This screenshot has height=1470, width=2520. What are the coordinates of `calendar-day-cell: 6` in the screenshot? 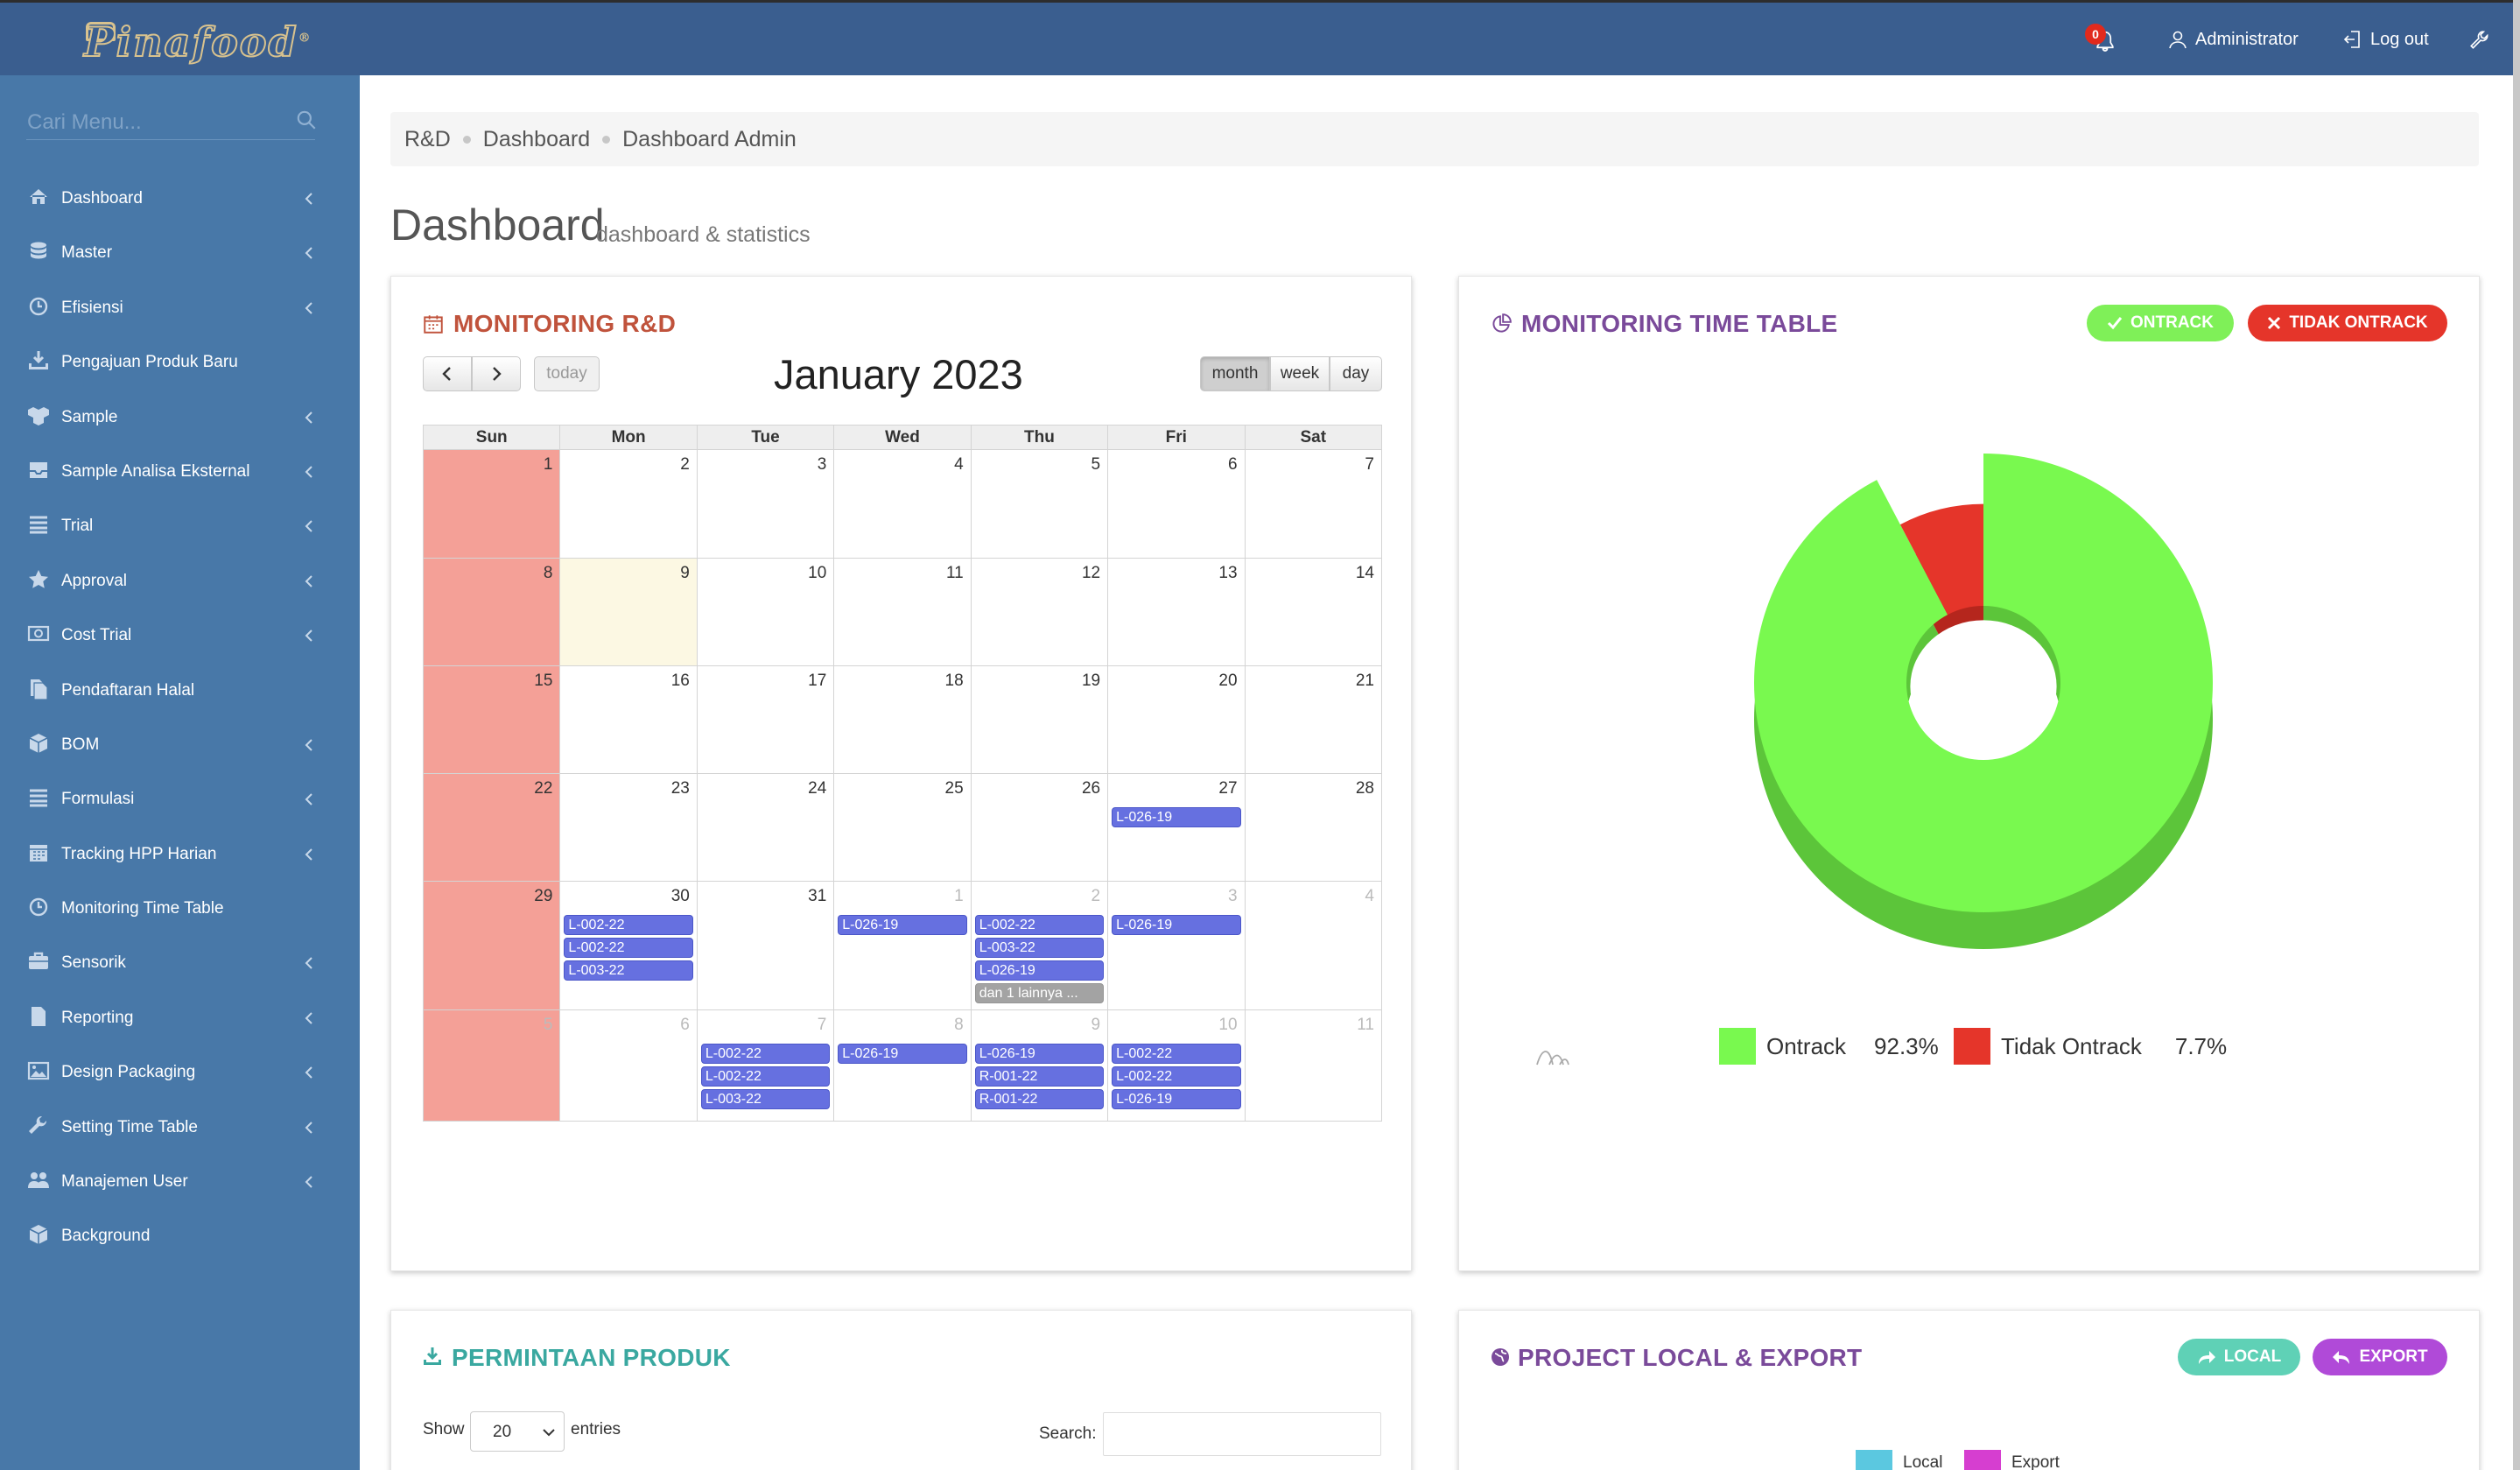 It's located at (1176, 504).